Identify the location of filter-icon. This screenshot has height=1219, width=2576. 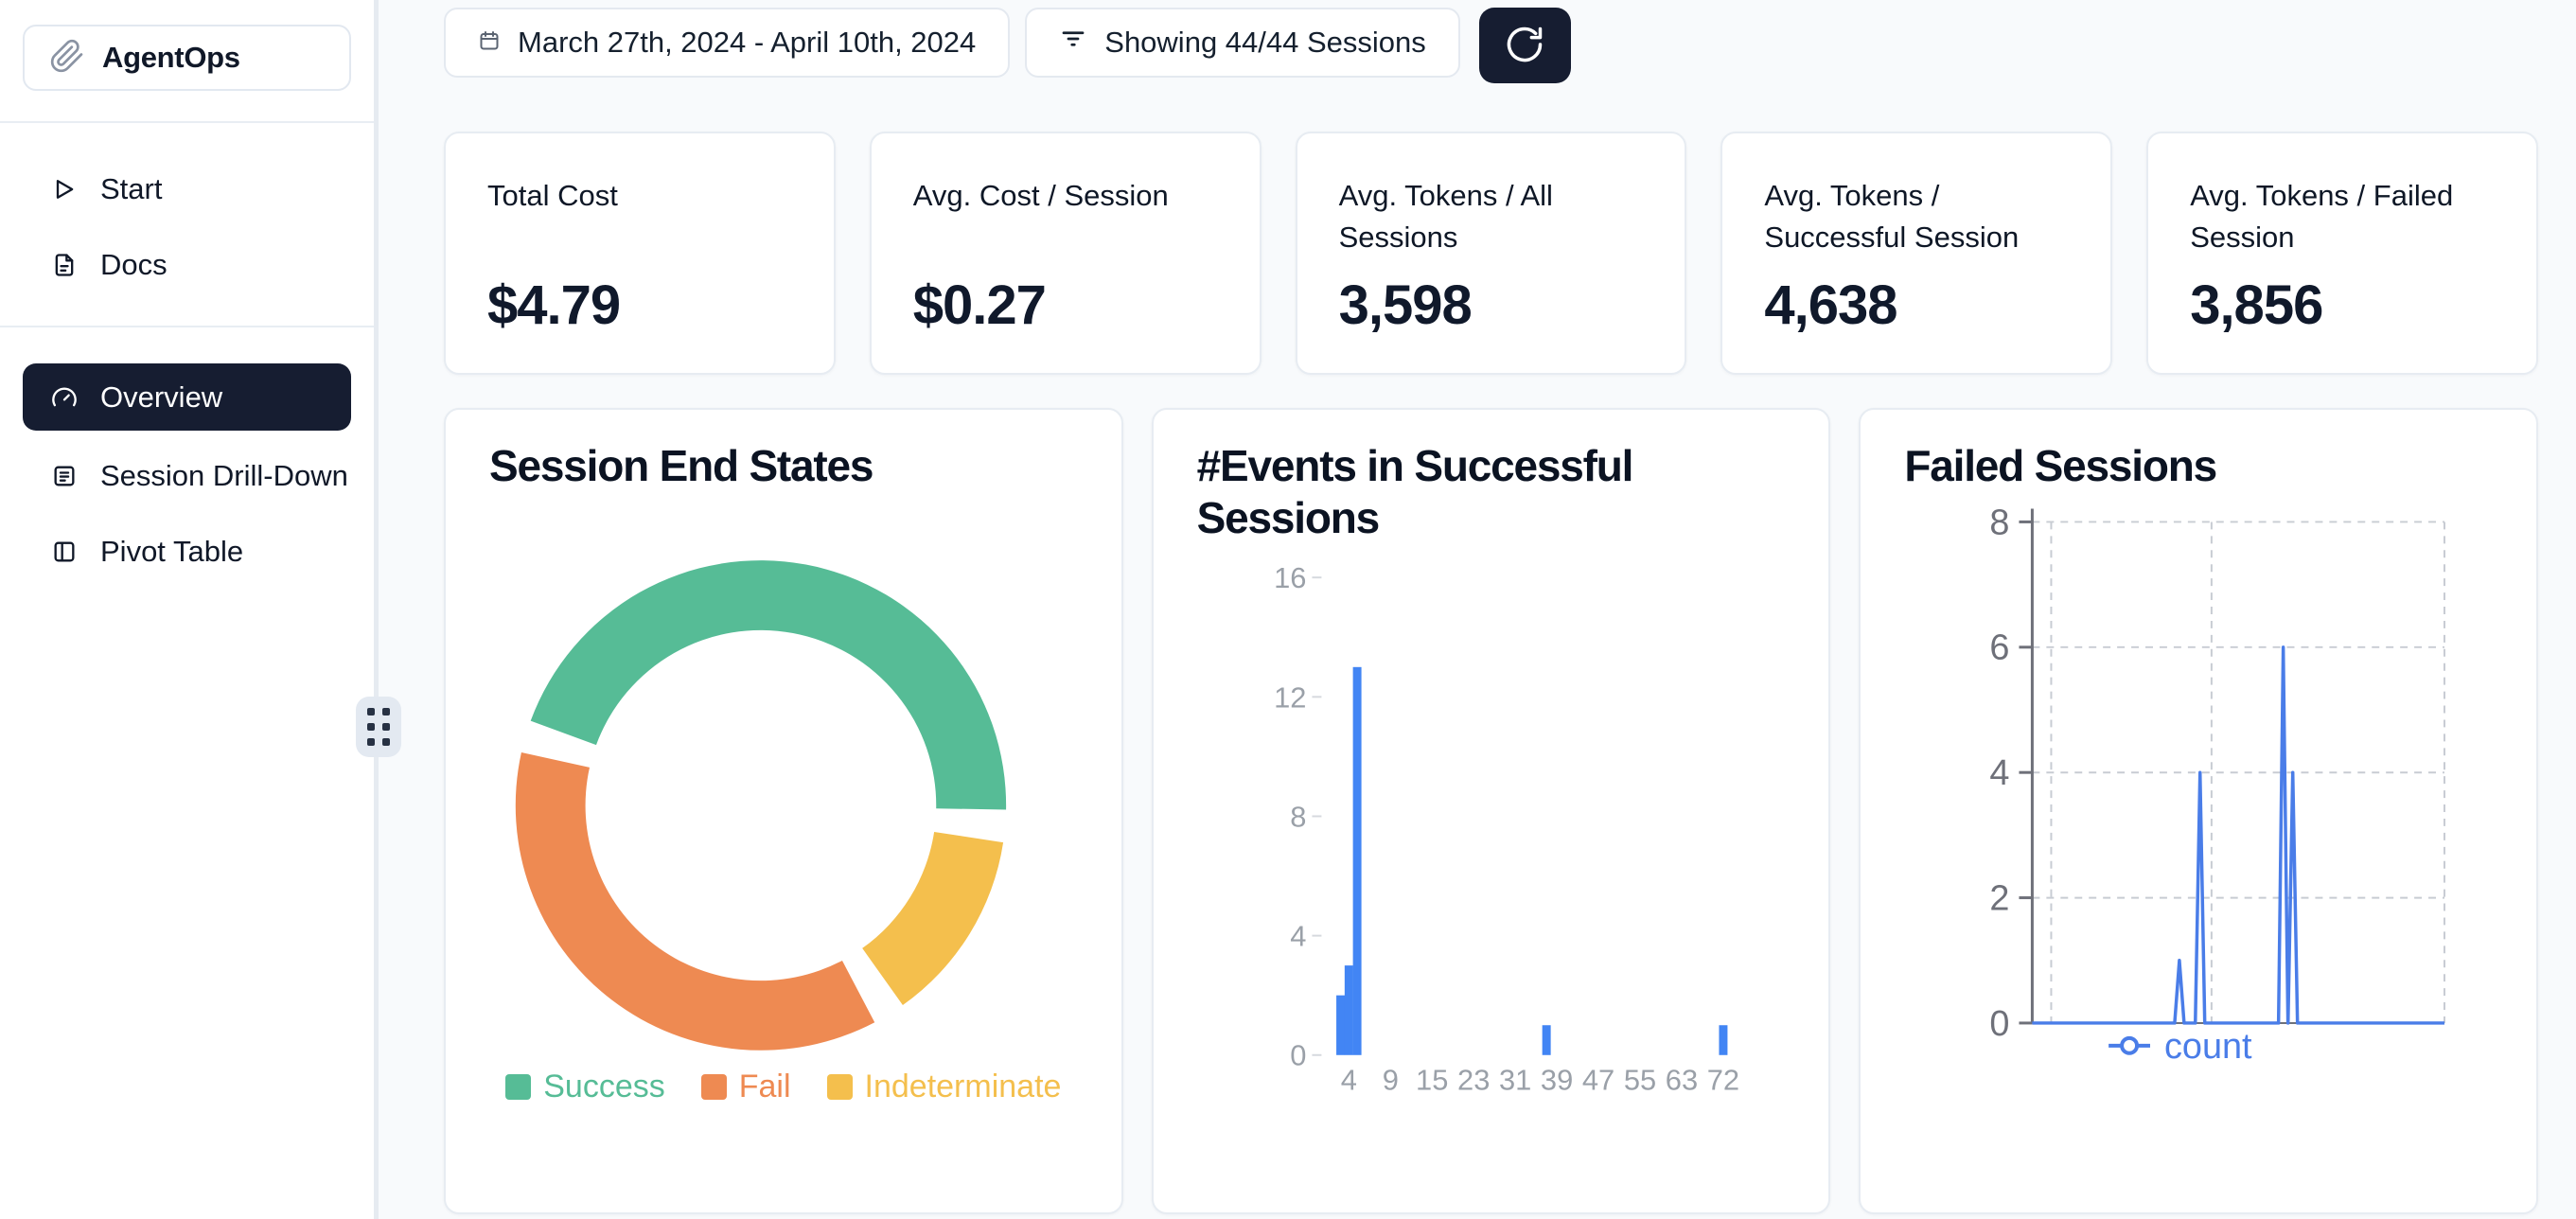
(1073, 43).